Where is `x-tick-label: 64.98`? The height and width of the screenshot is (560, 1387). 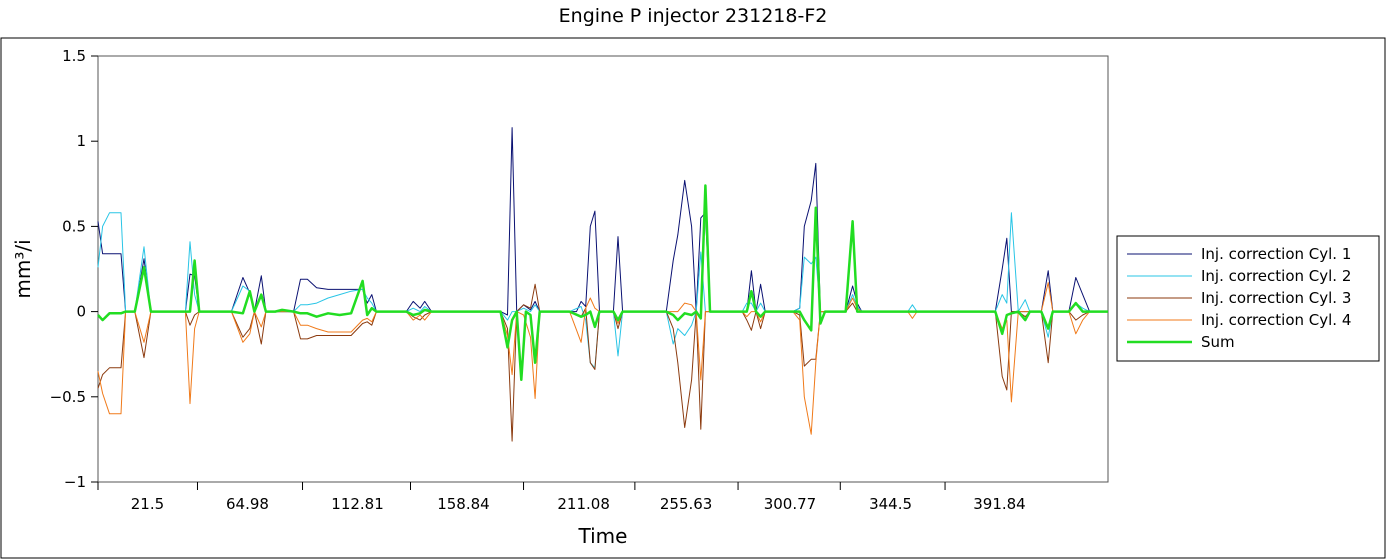
x-tick-label: 64.98 is located at coordinates (247, 504).